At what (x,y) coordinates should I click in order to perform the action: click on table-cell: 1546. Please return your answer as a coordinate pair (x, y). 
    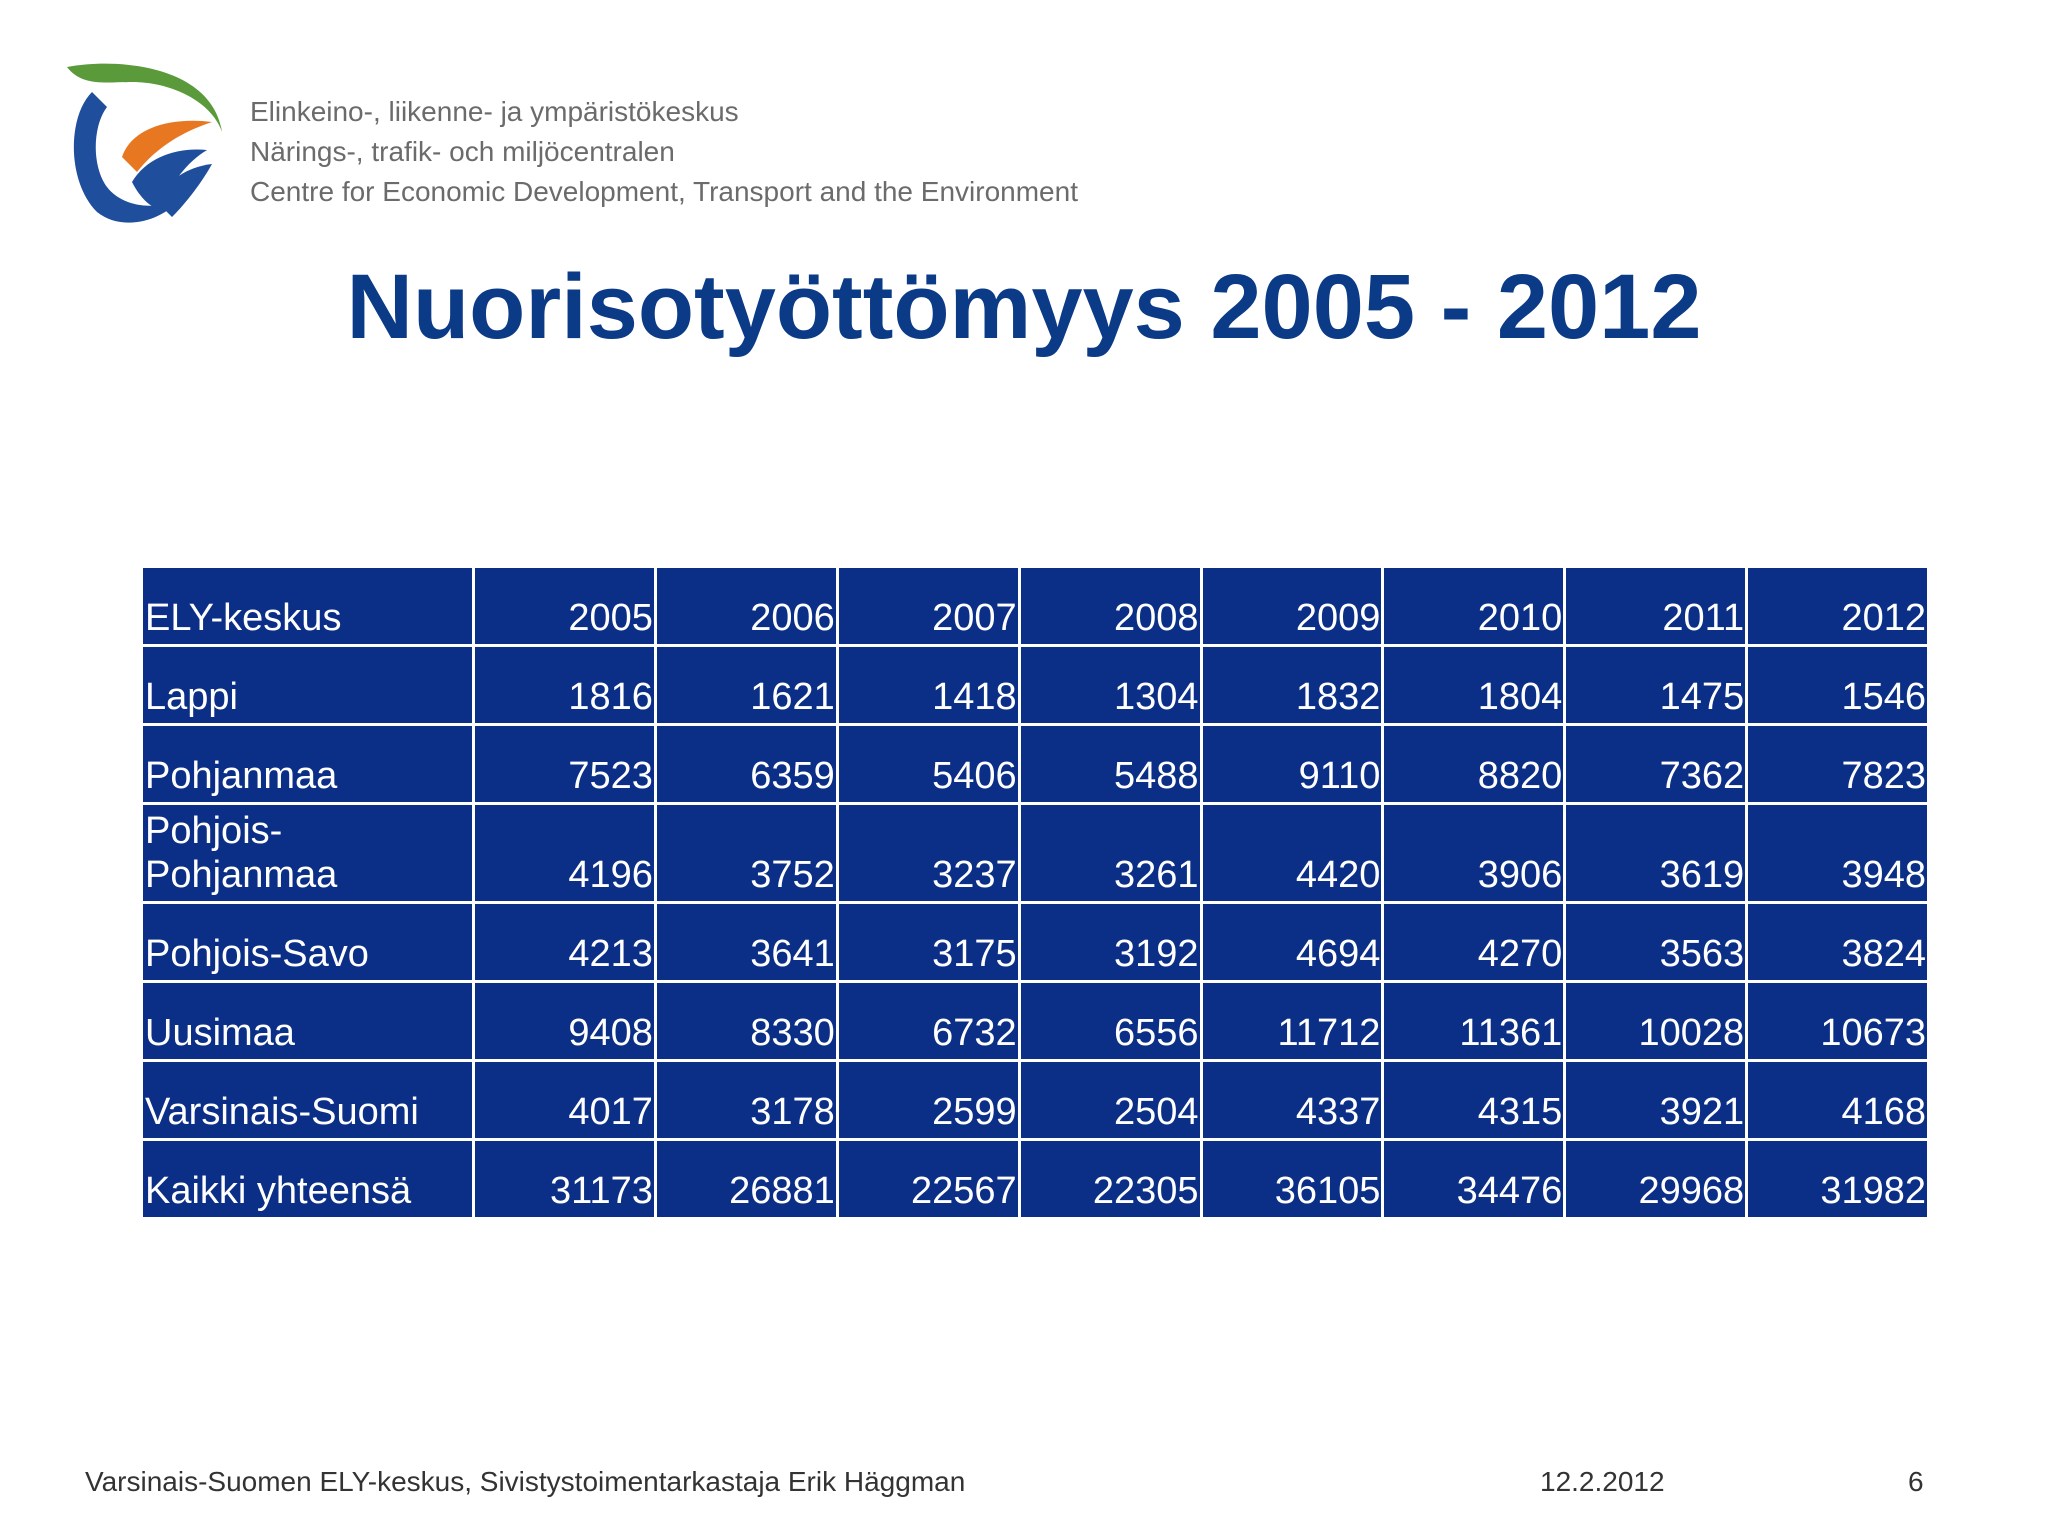
    Looking at the image, I should click on (1837, 685).